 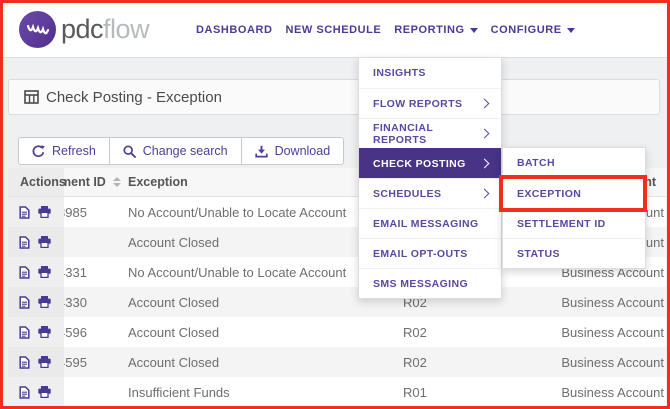 What do you see at coordinates (116, 182) in the screenshot?
I see `sort-icon` at bounding box center [116, 182].